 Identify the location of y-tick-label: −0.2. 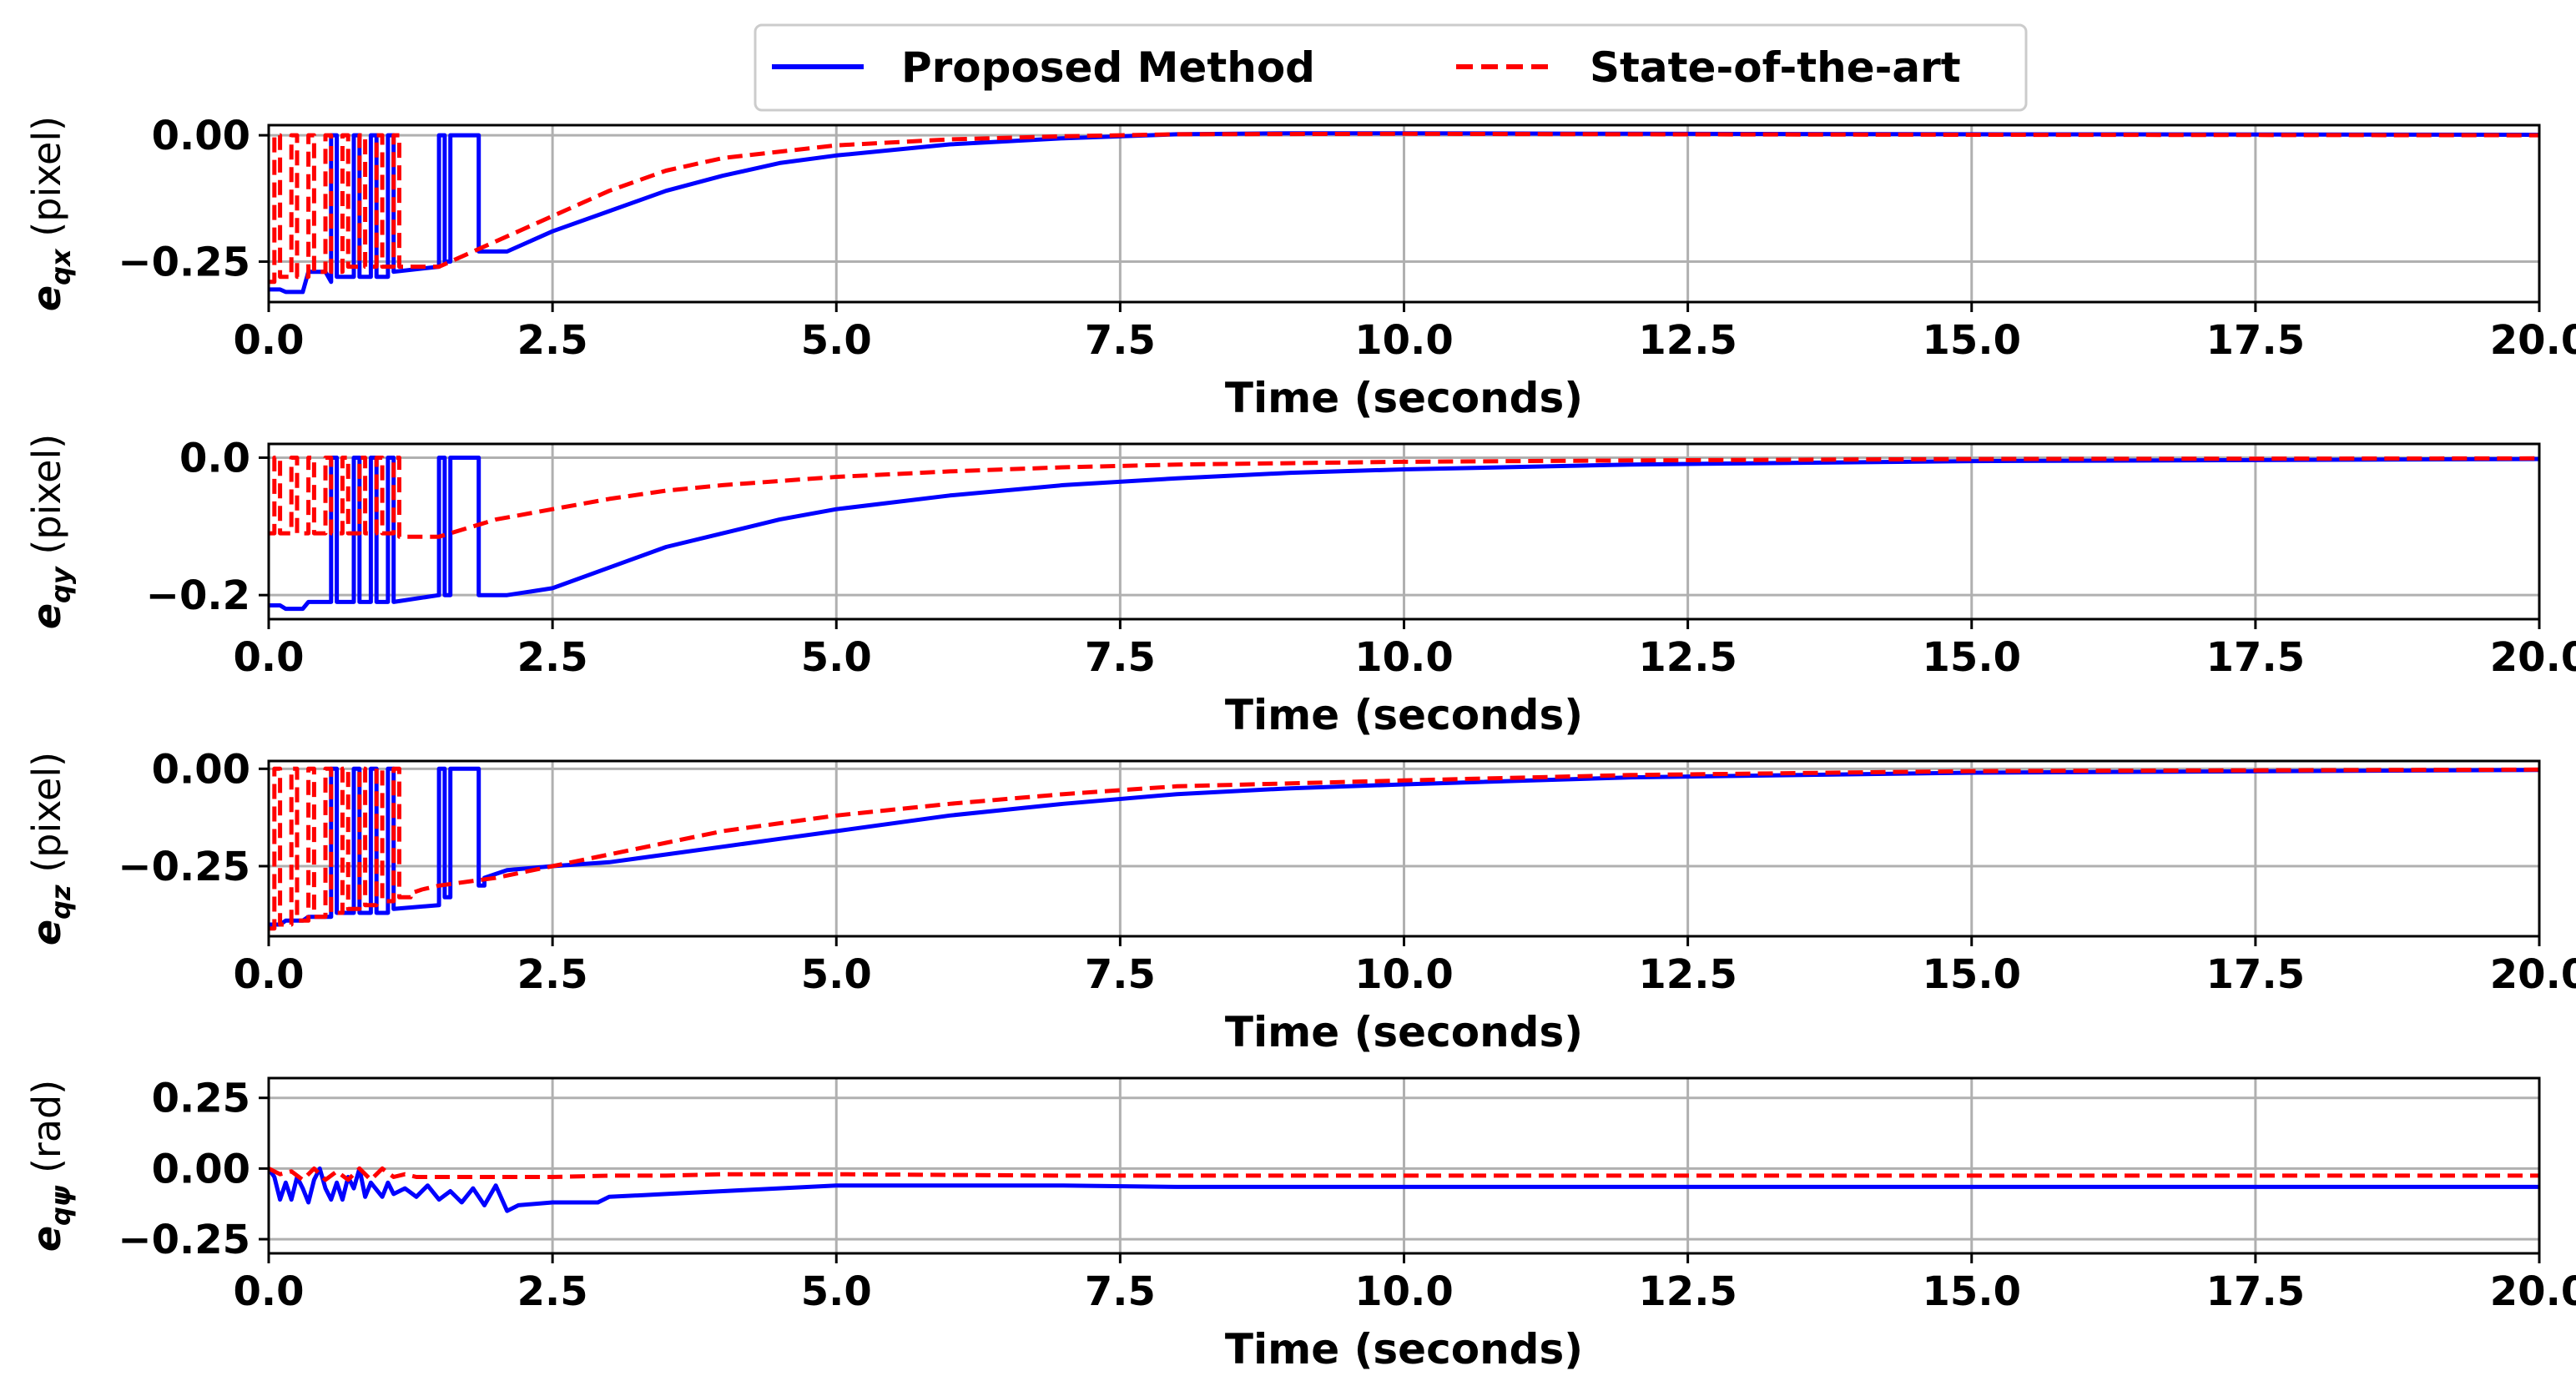
(198, 595).